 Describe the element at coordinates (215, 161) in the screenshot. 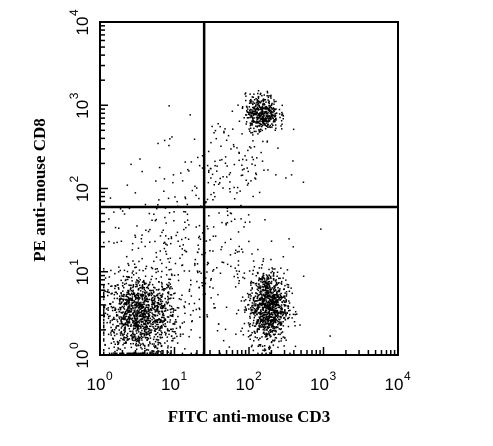

I see `event-dot-p4` at that location.